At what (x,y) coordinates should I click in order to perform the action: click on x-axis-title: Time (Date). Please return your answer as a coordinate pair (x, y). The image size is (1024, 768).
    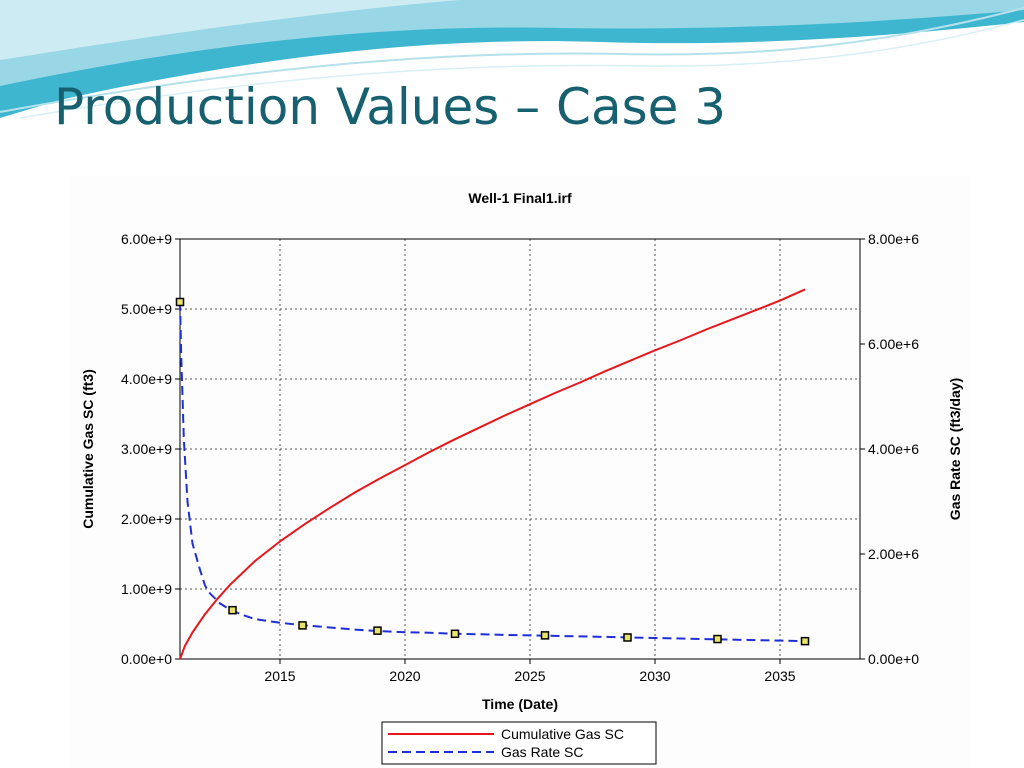
    Looking at the image, I should click on (520, 704).